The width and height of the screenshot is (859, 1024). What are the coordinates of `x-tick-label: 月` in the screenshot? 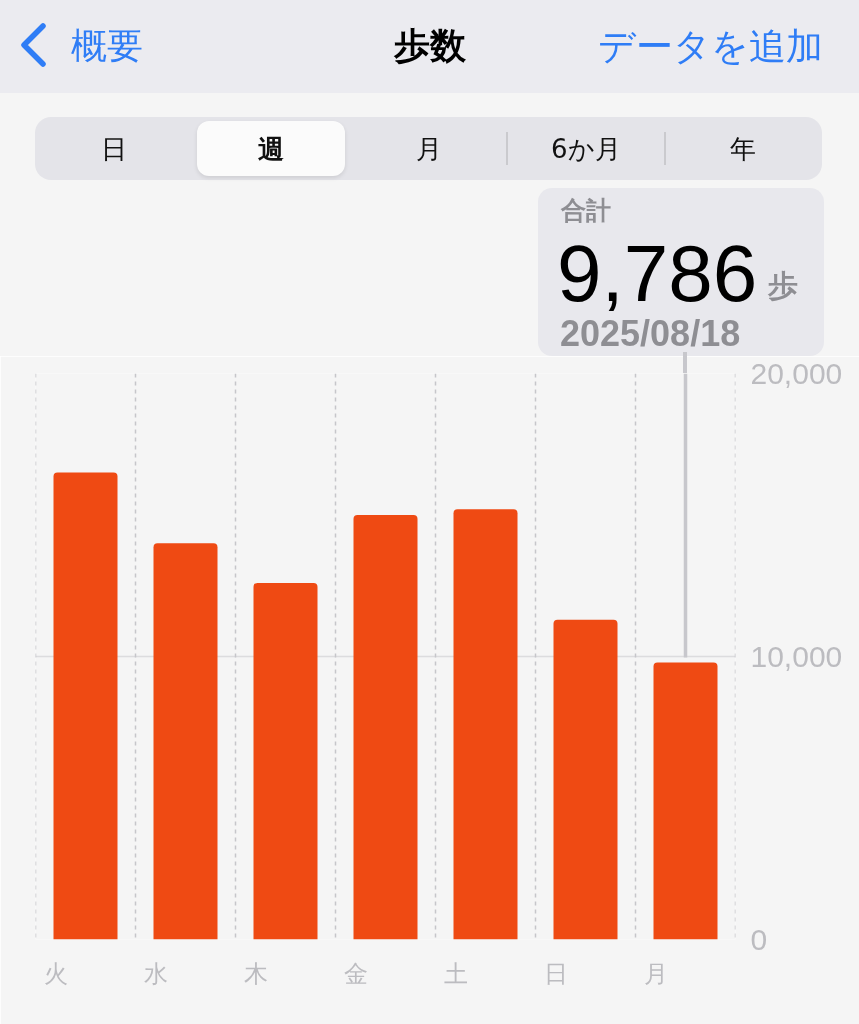 It's located at (655, 973).